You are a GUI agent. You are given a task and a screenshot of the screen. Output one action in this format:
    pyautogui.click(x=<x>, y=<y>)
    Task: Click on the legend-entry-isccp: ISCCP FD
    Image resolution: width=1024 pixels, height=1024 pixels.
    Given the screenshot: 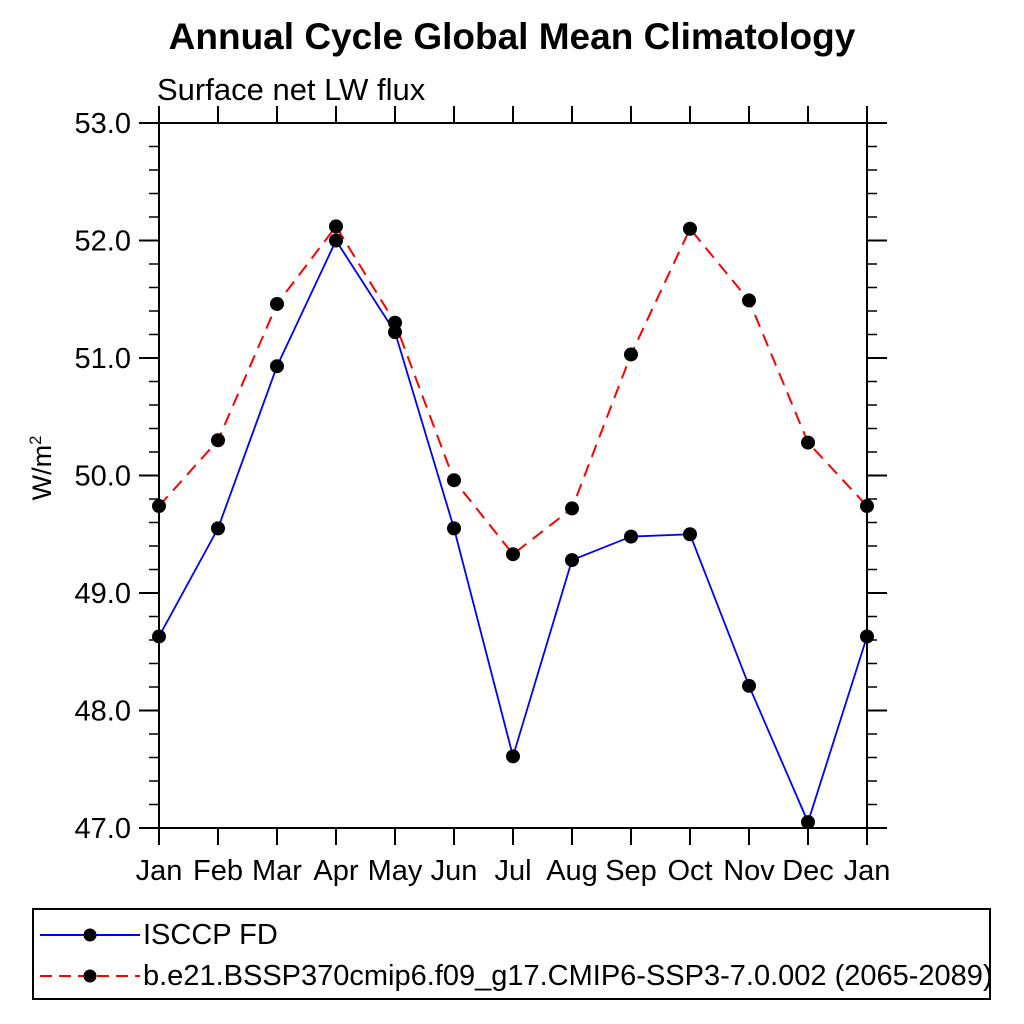 What is the action you would take?
    pyautogui.click(x=158, y=935)
    